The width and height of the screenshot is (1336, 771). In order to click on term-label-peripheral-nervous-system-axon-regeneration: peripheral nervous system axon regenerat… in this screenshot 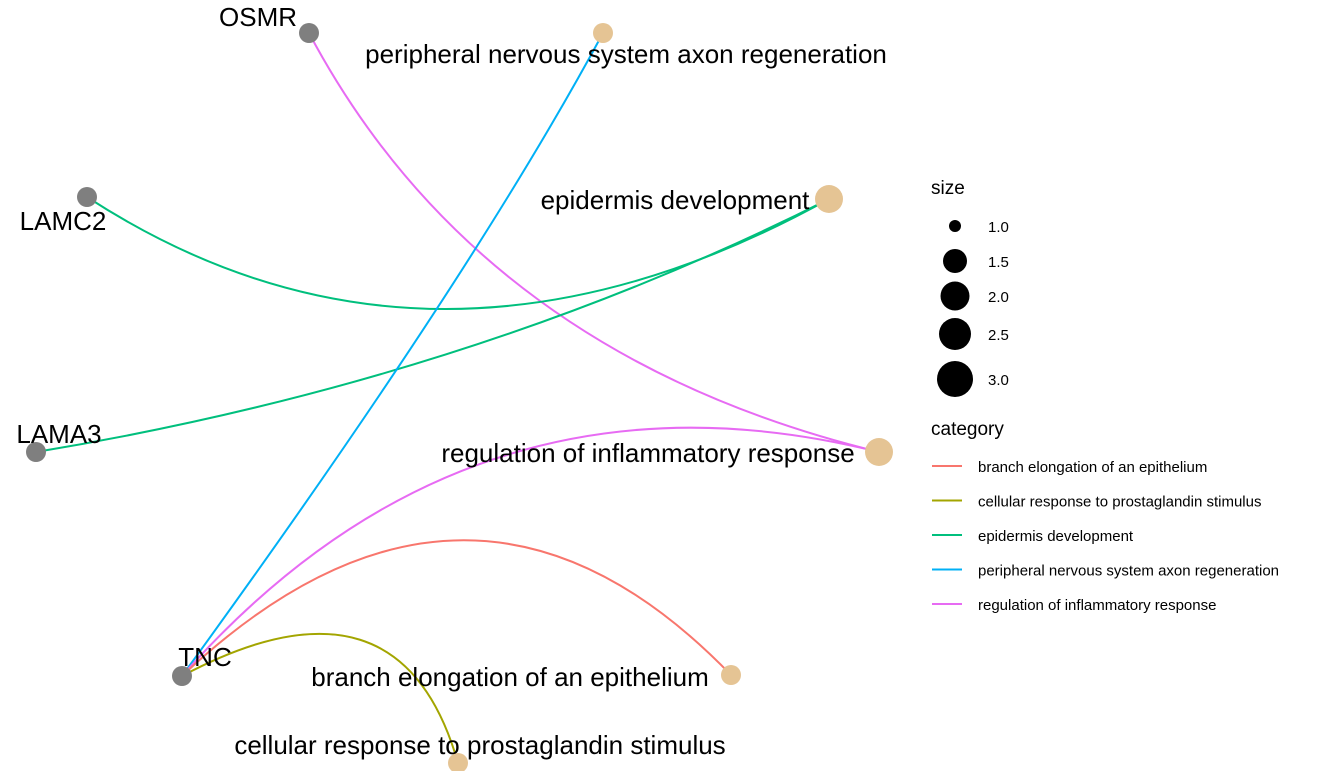, I will do `click(626, 54)`.